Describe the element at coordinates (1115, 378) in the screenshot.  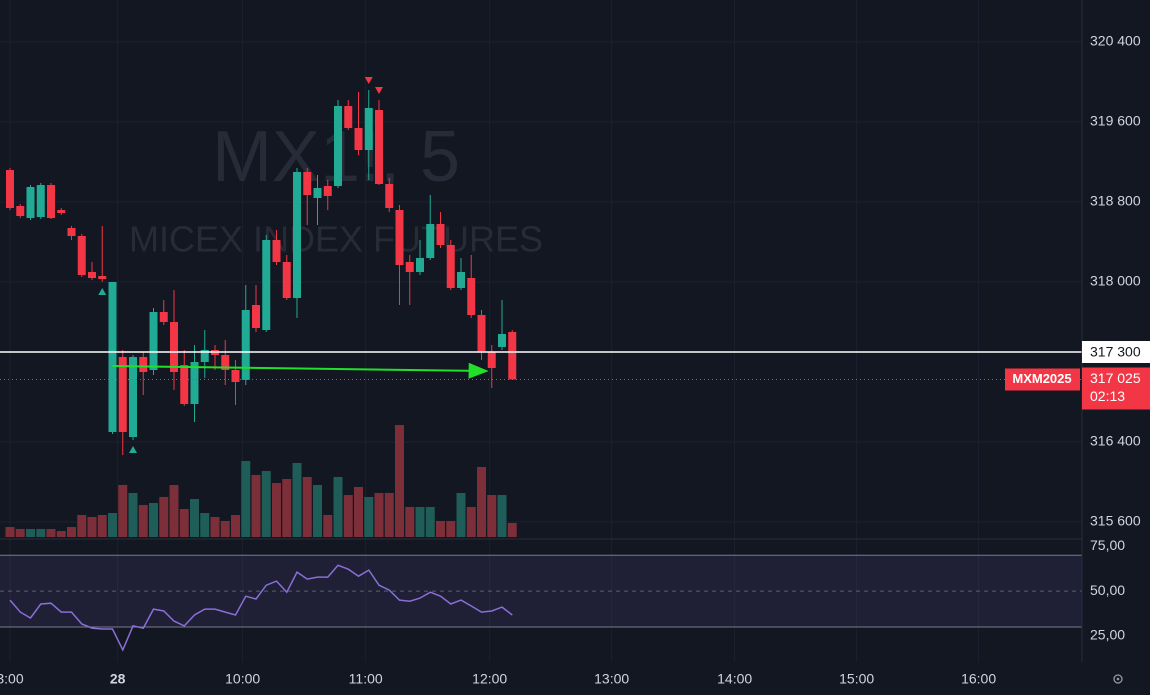
I see `last-price-label: 317 025` at that location.